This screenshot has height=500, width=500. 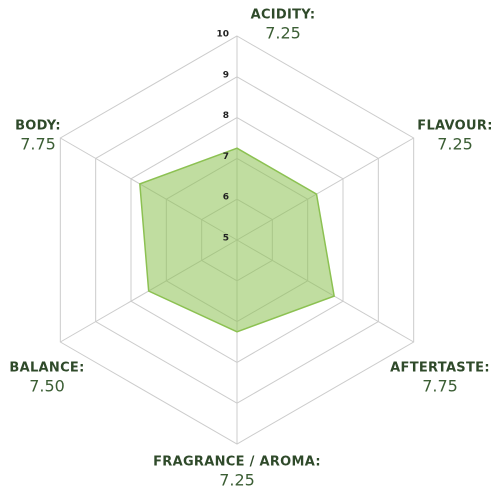 What do you see at coordinates (226, 157) in the screenshot?
I see `r-tick-label: 7` at bounding box center [226, 157].